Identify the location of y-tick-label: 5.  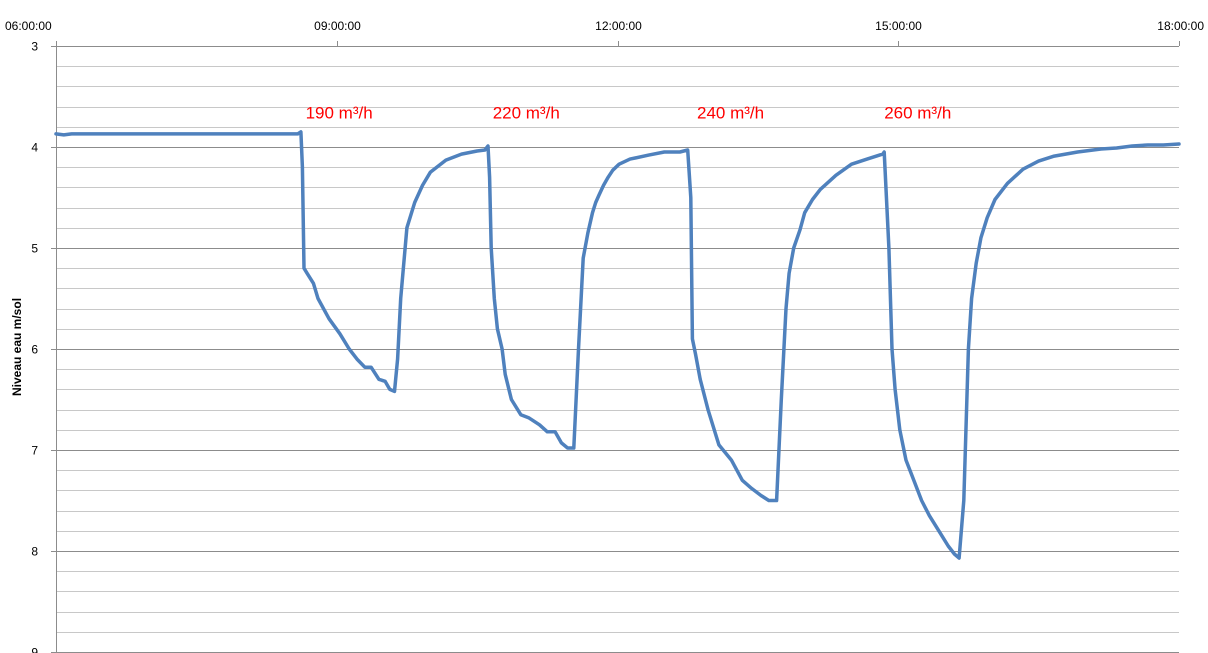
(34, 249).